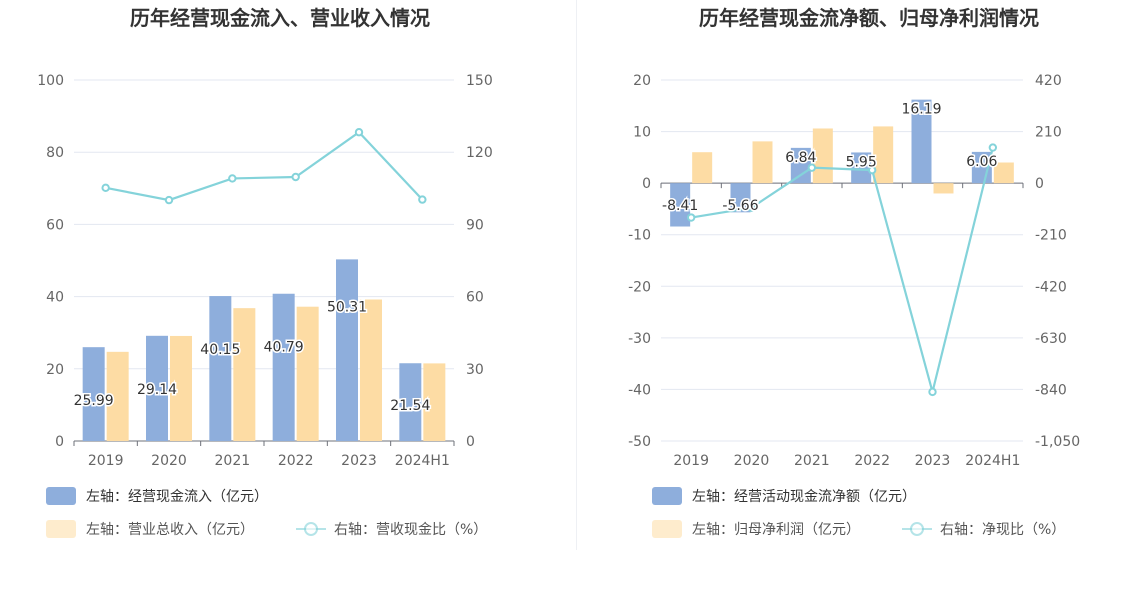 This screenshot has height=593, width=1147. Describe the element at coordinates (776, 529) in the screenshot. I see `legend-label: 左轴：归母净利润（亿元）` at that location.